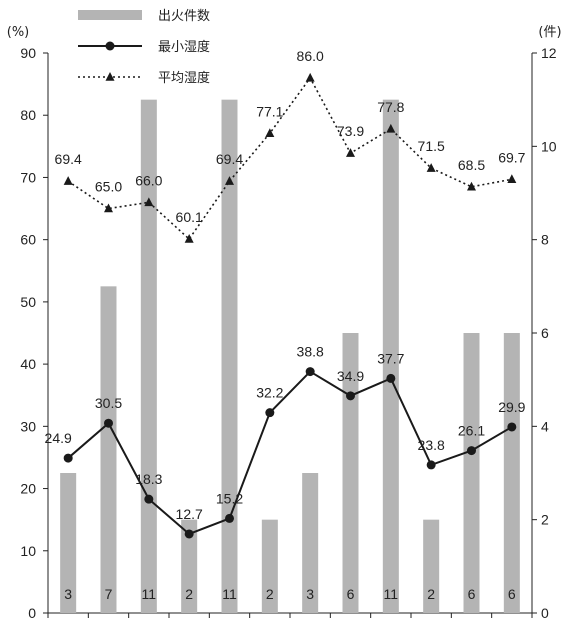  Describe the element at coordinates (269, 393) in the screenshot. I see `min-humidity-label: 32.2` at that location.